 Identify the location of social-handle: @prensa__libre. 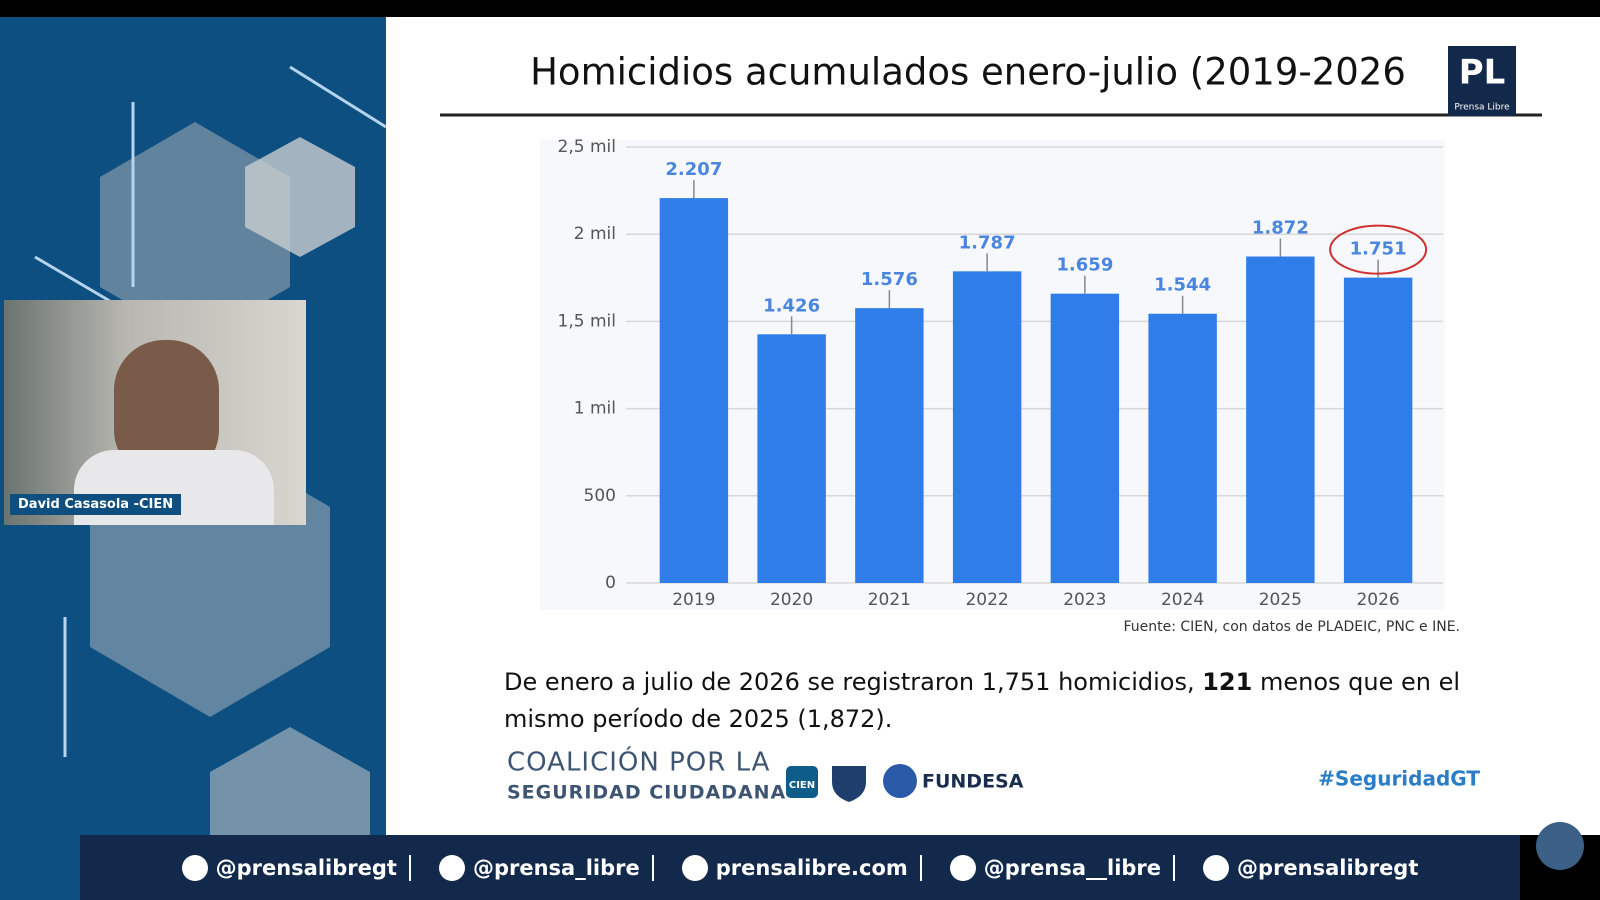
(1057, 867).